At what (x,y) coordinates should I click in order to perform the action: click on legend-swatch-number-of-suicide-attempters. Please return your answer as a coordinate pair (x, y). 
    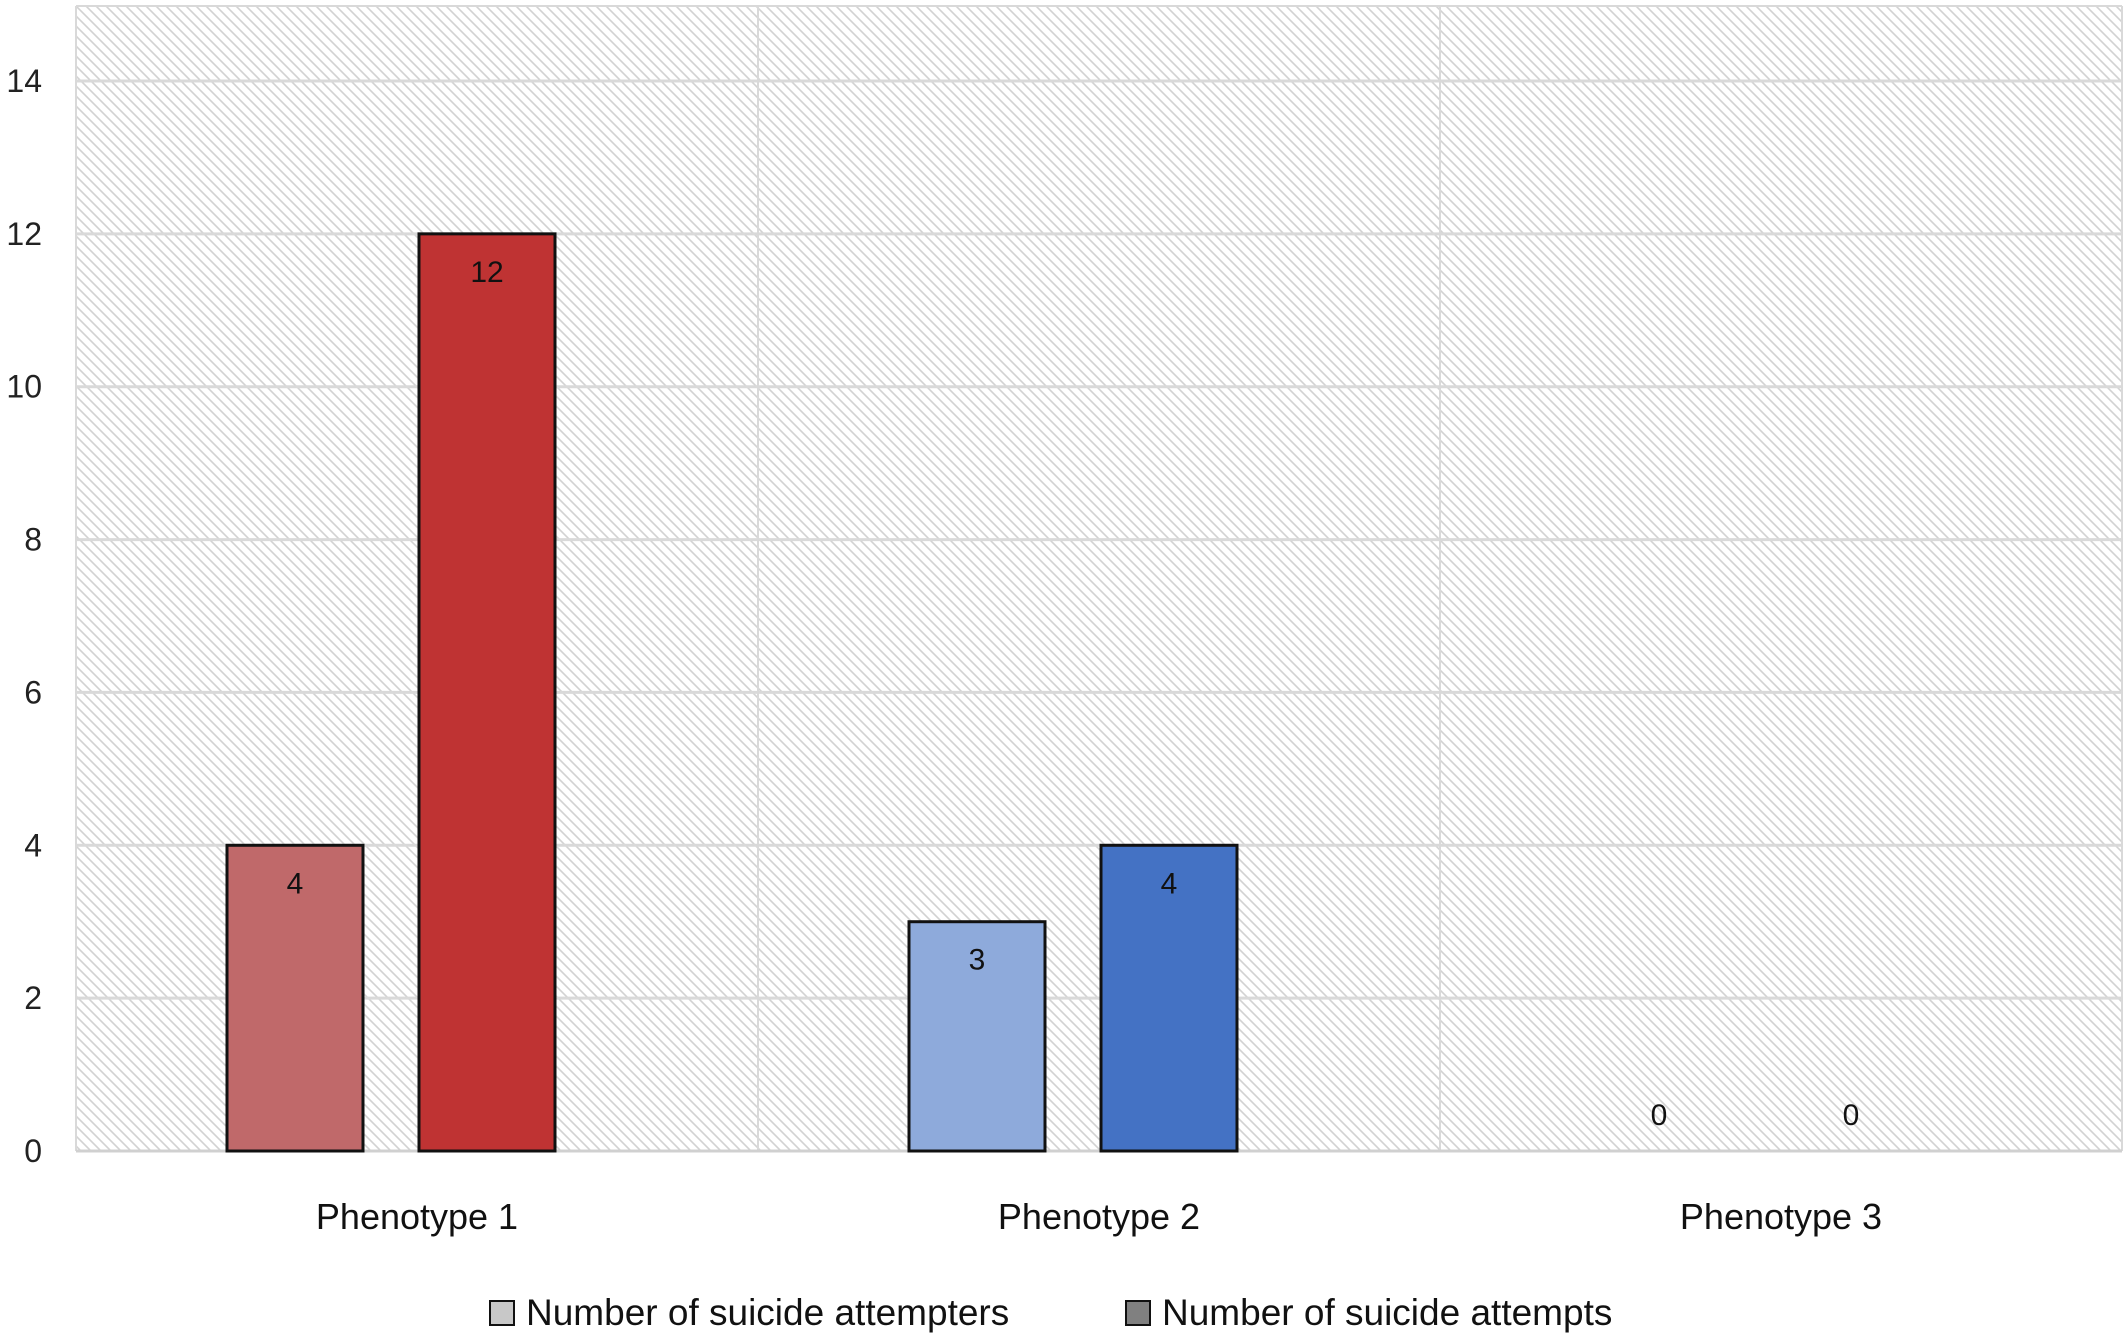
    Looking at the image, I should click on (502, 1313).